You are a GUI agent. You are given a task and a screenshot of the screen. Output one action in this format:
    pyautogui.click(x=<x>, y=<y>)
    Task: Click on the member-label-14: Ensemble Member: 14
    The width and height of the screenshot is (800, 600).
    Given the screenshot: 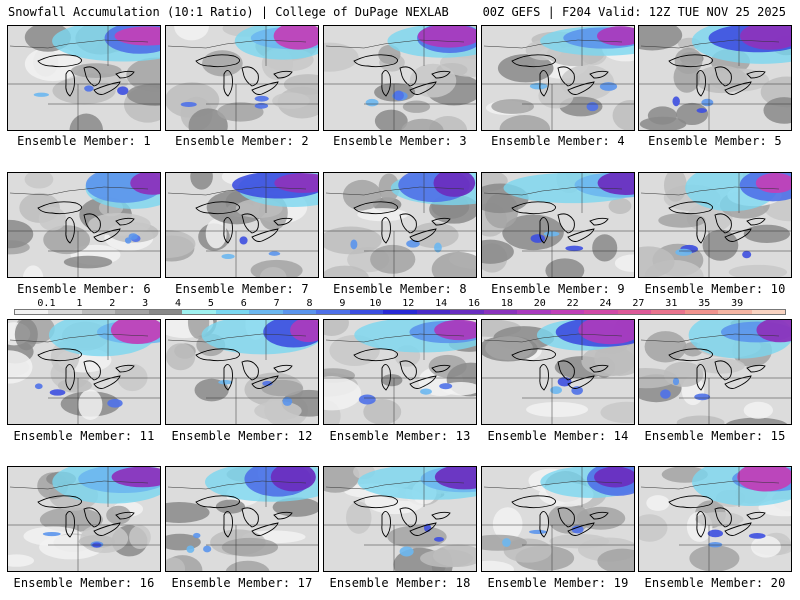 What is the action you would take?
    pyautogui.click(x=558, y=436)
    